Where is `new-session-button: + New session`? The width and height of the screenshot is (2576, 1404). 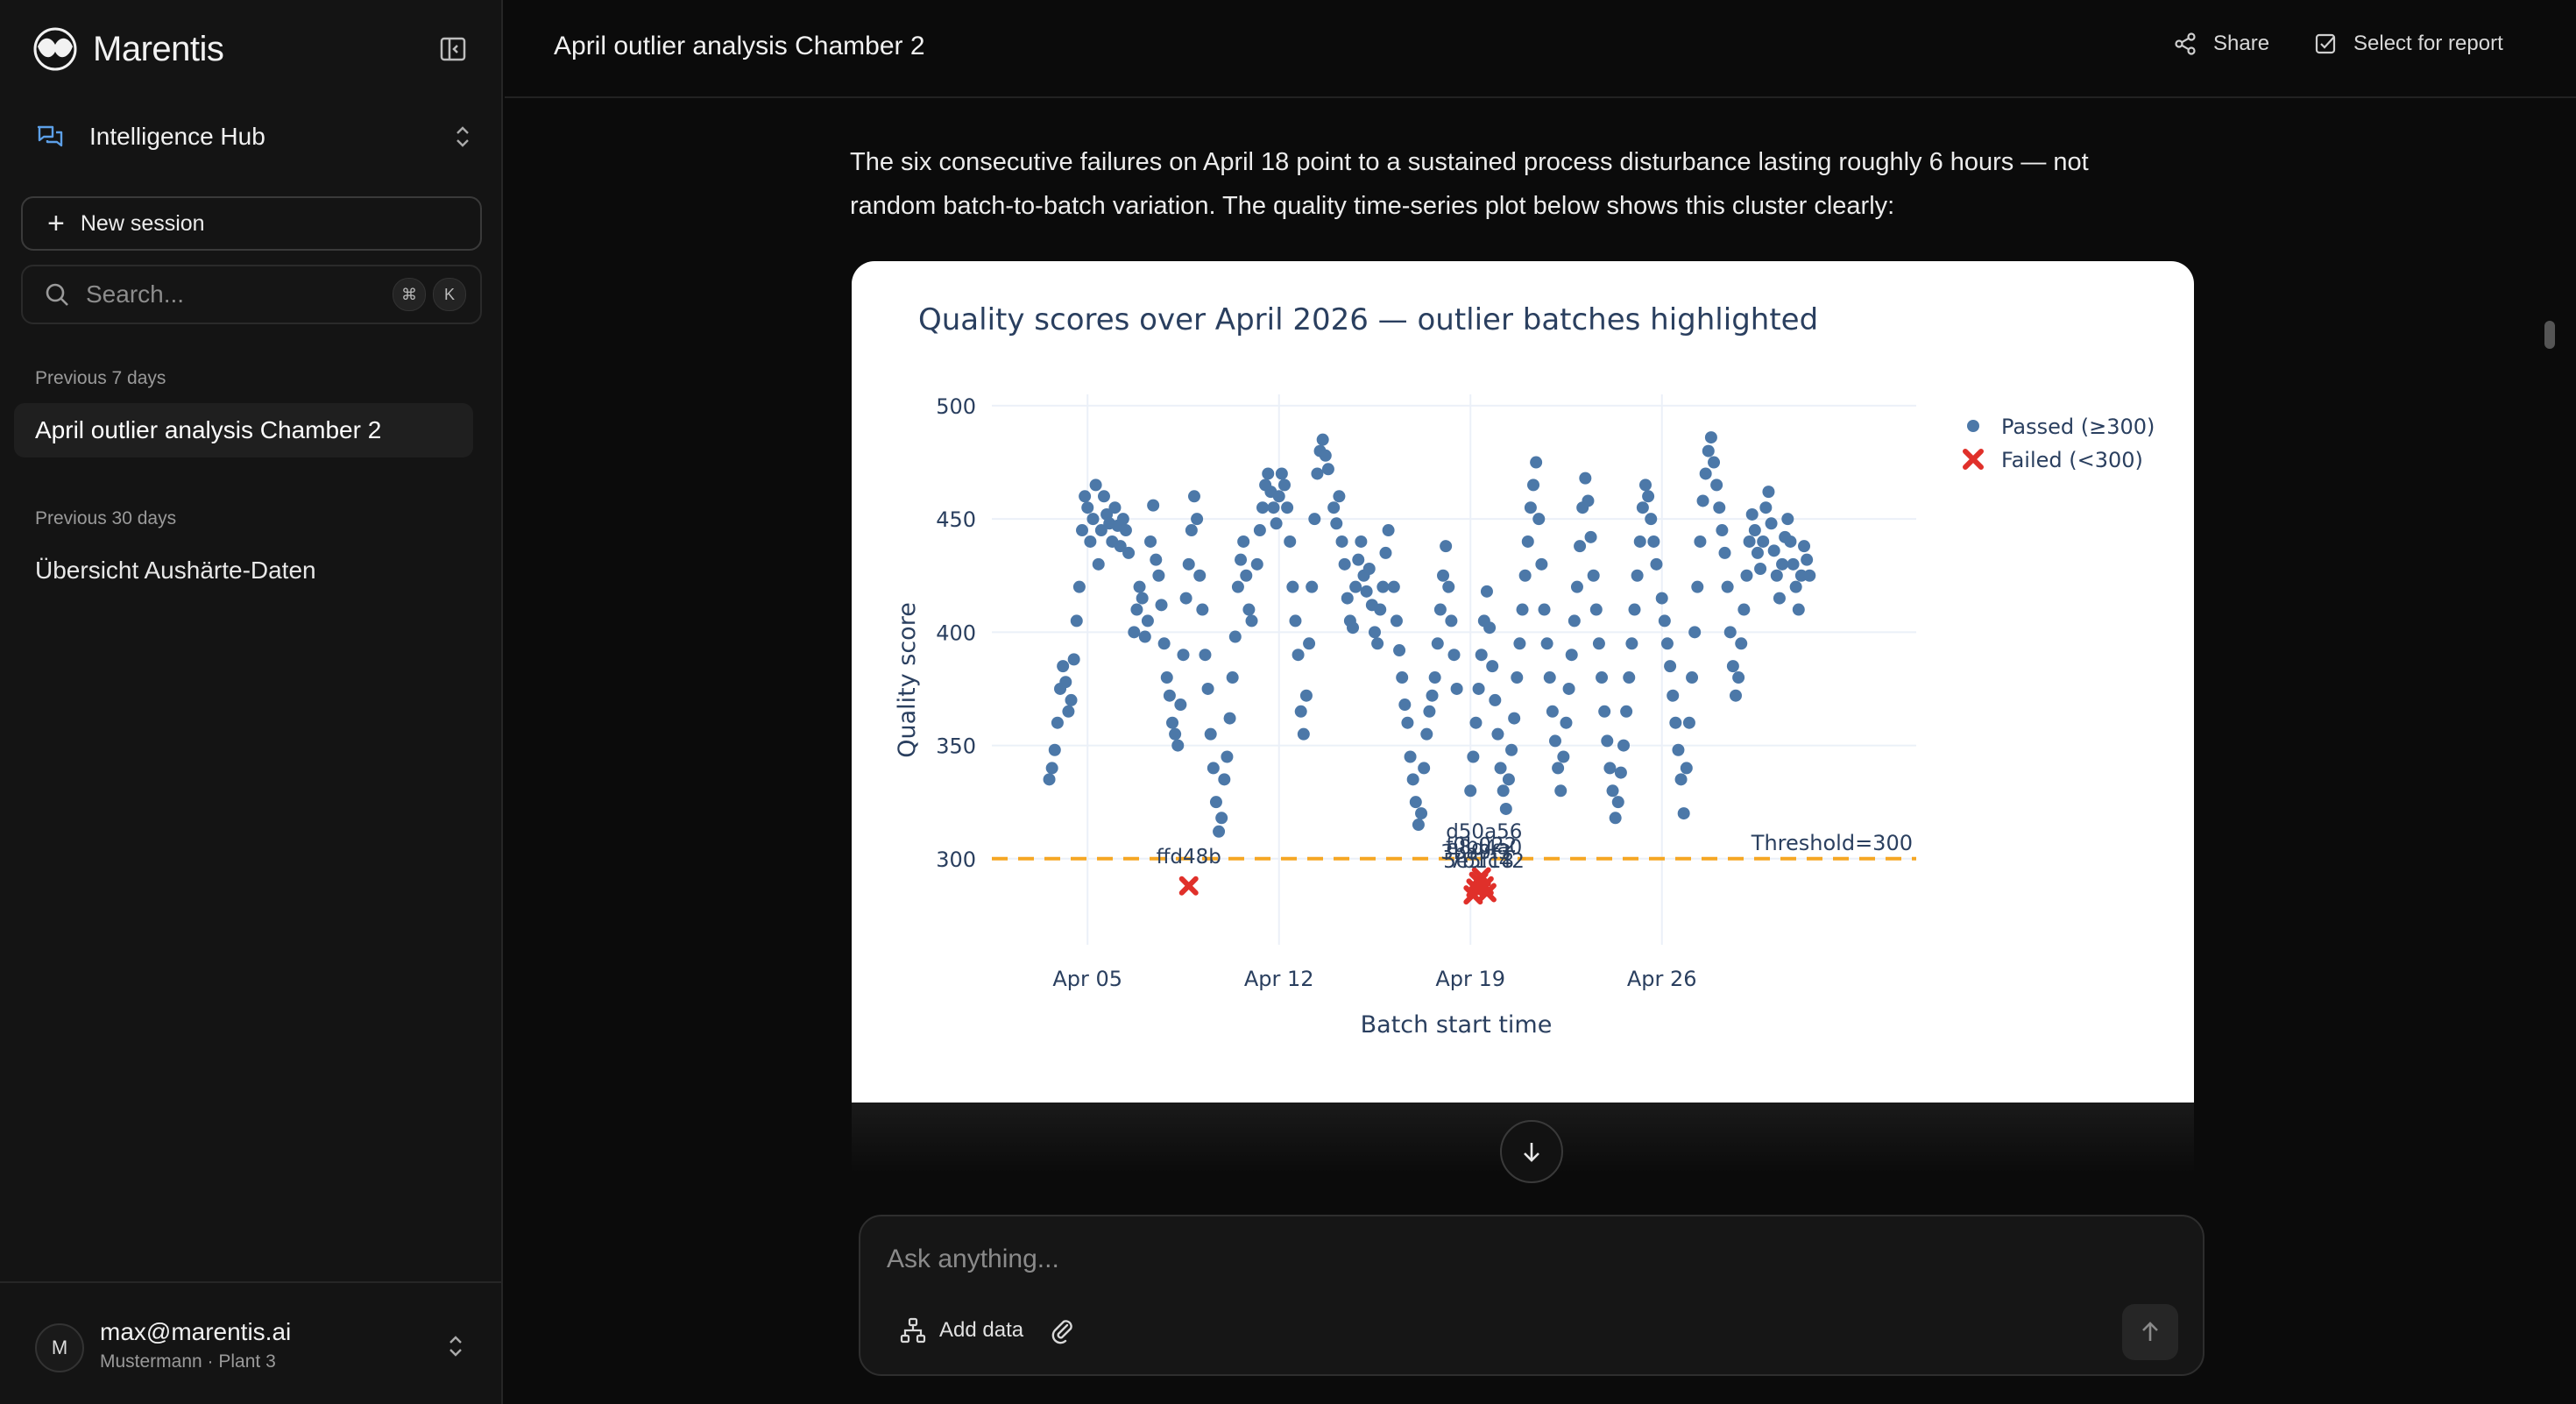
new-session-button: + New session is located at coordinates (251, 223).